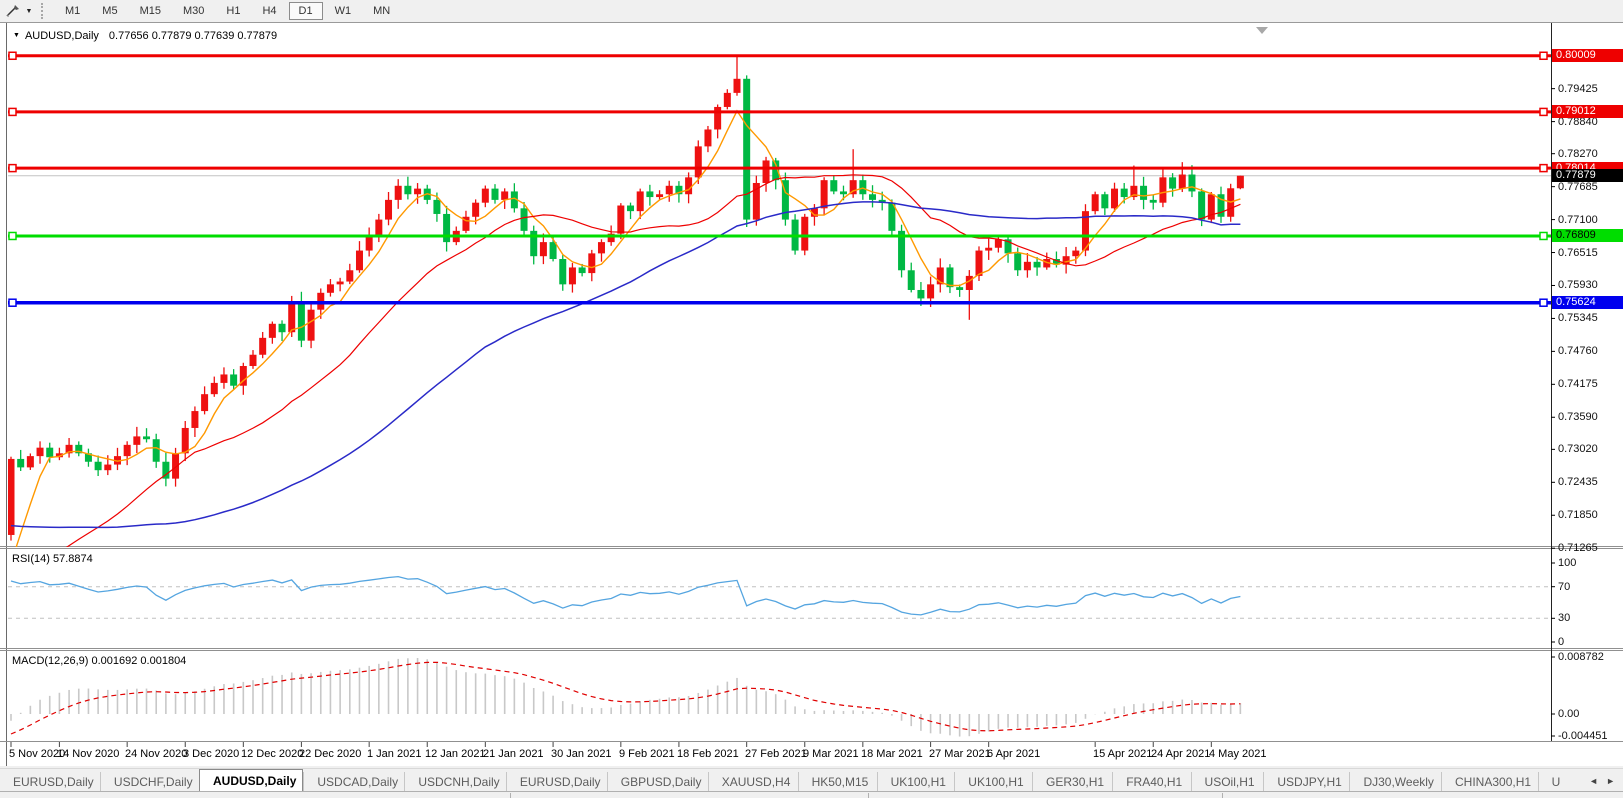 Image resolution: width=1623 pixels, height=798 pixels. Describe the element at coordinates (1578, 285) in the screenshot. I see `price-tick-label: 0.75930` at that location.